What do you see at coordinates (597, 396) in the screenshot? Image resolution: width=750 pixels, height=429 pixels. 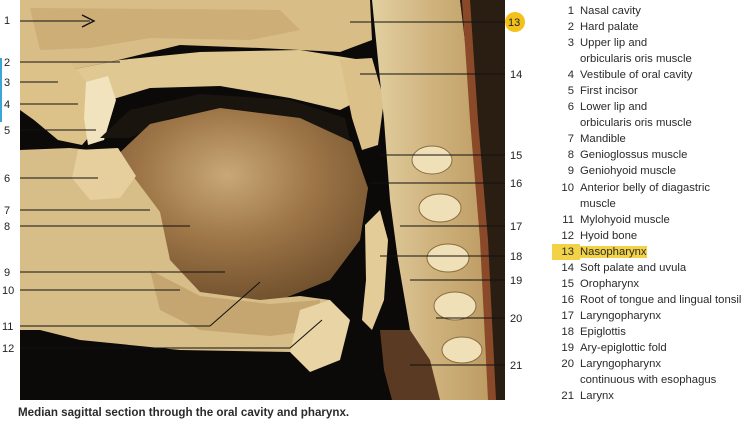 I see `legend-label-text: Larynx` at bounding box center [597, 396].